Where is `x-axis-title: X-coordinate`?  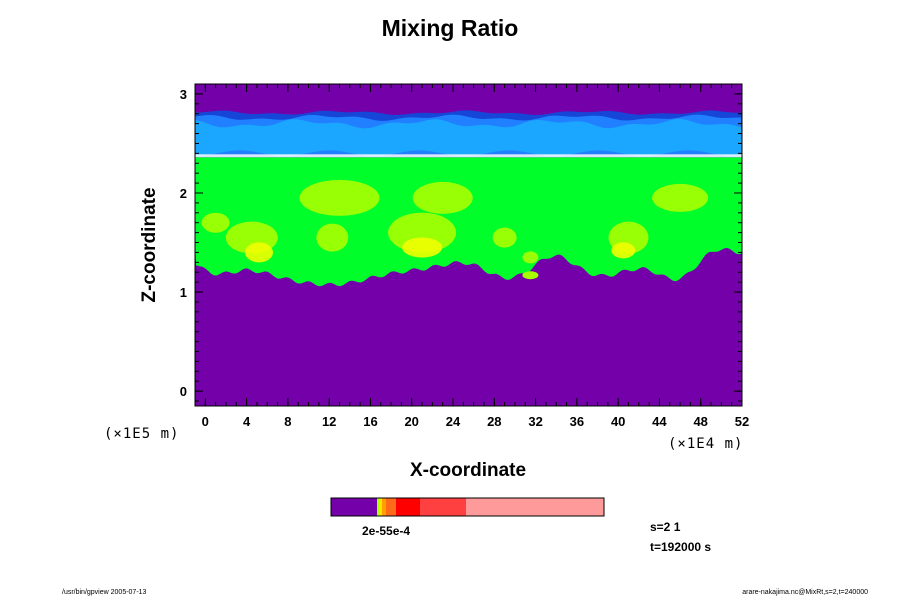 x-axis-title: X-coordinate is located at coordinates (468, 470).